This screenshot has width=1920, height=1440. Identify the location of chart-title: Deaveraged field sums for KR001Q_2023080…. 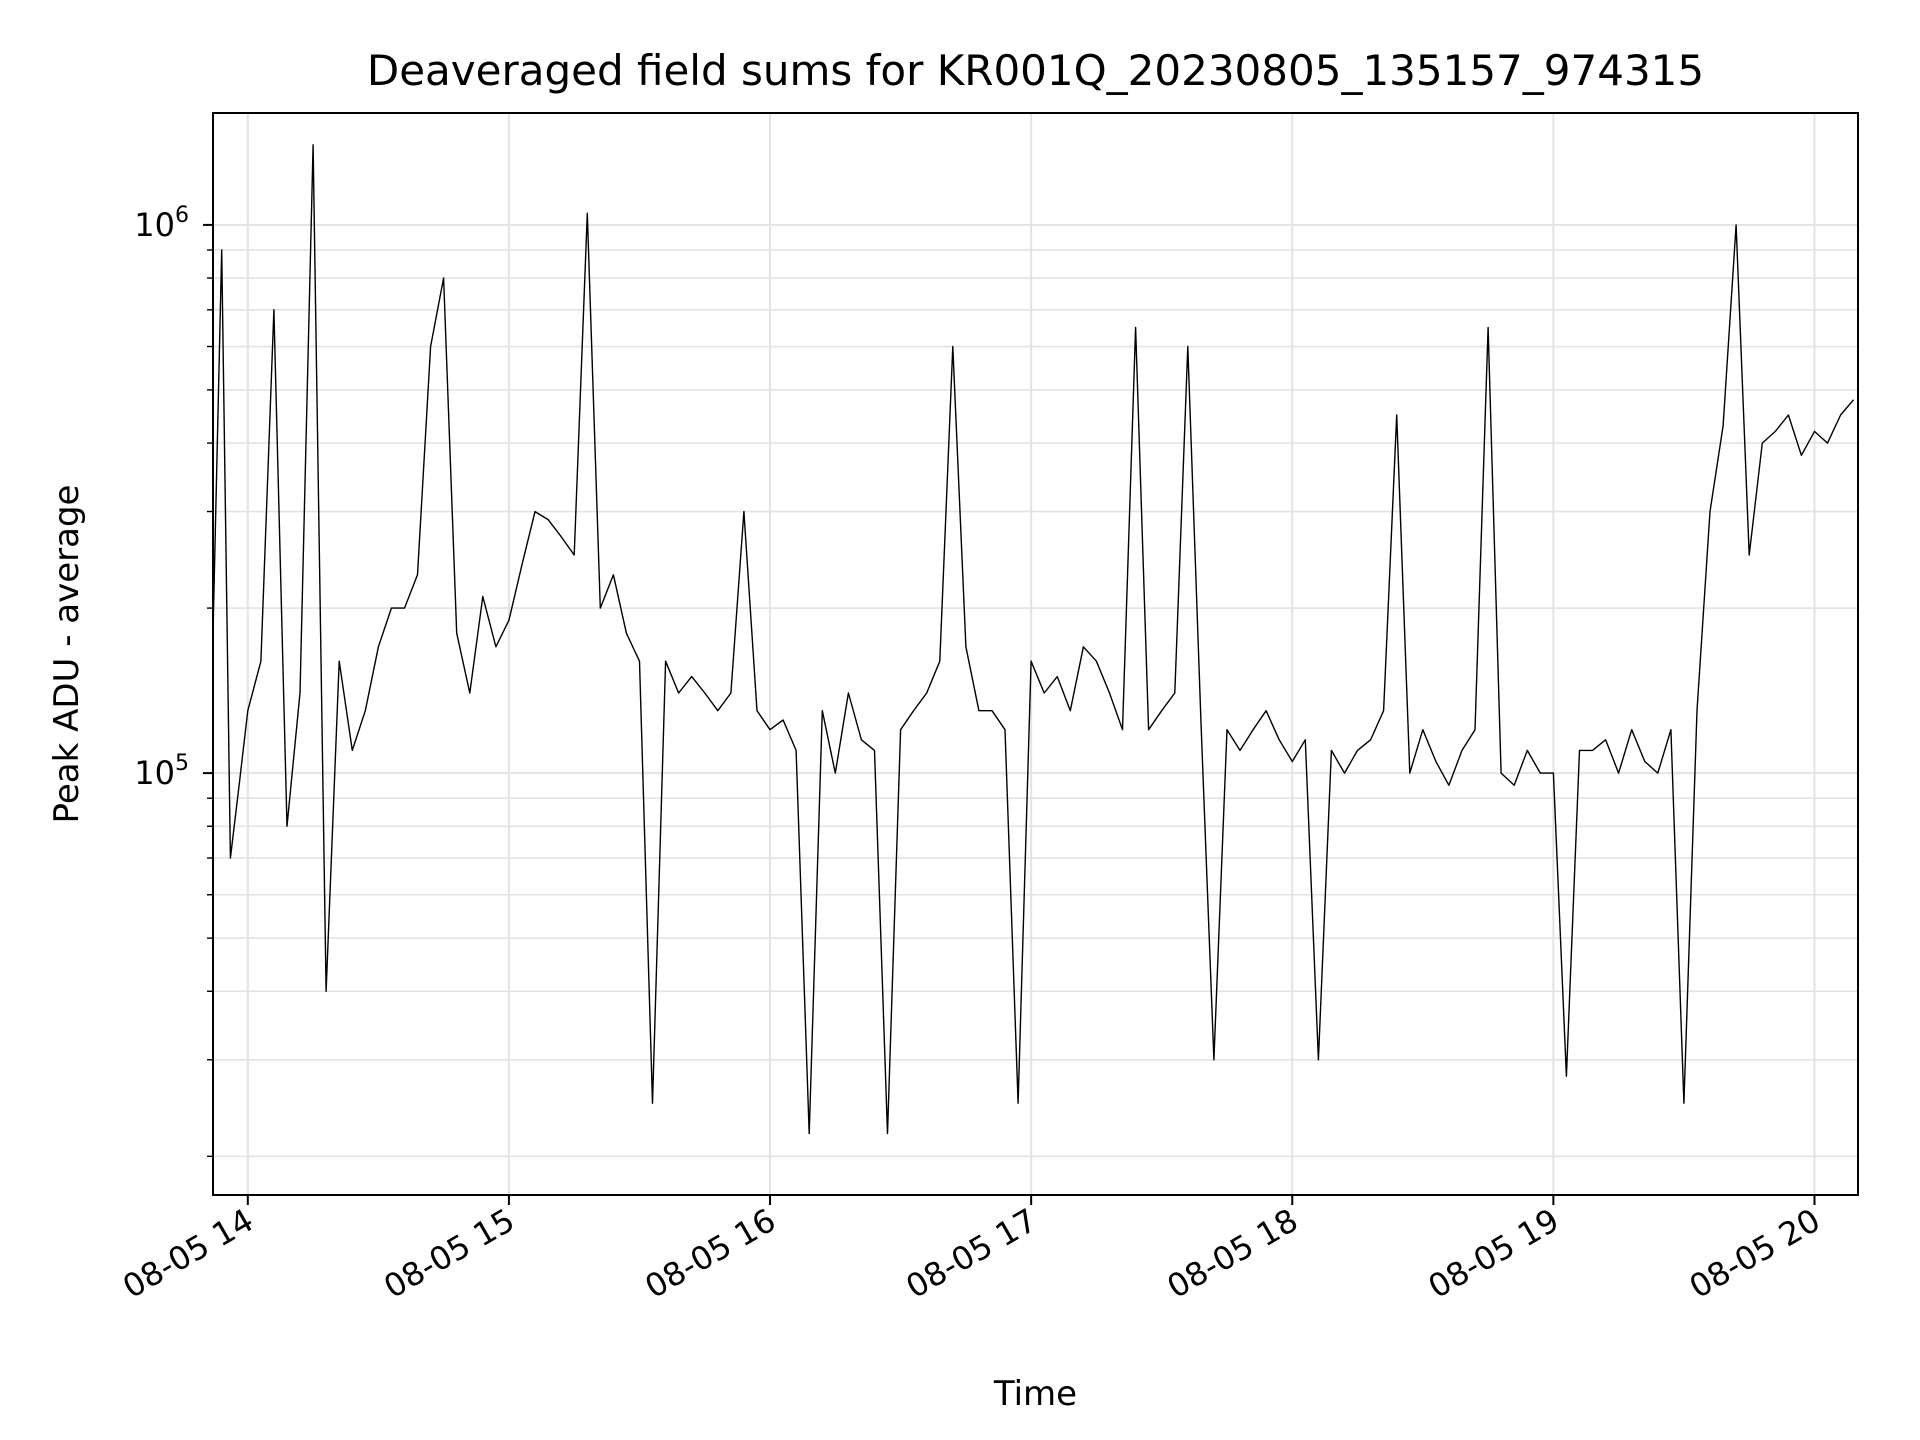
(1035, 70).